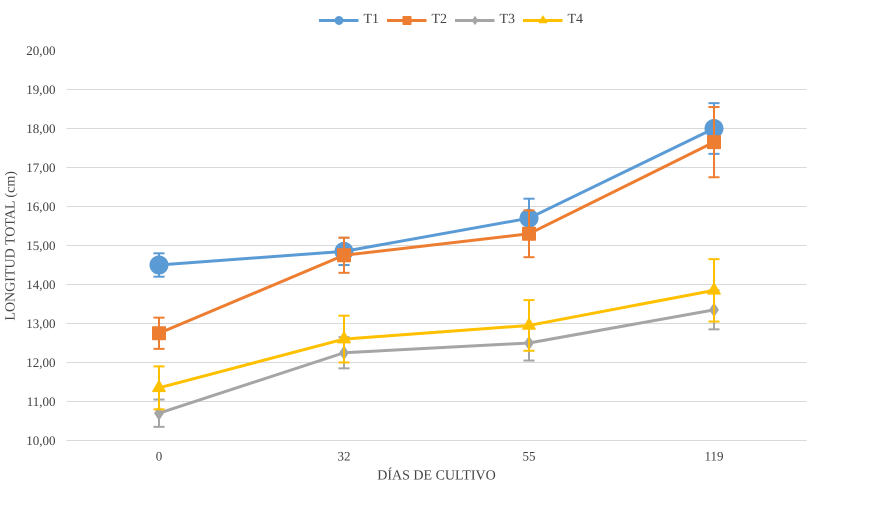 The width and height of the screenshot is (878, 511). I want to click on y-tick-label: 16,00, so click(41, 206).